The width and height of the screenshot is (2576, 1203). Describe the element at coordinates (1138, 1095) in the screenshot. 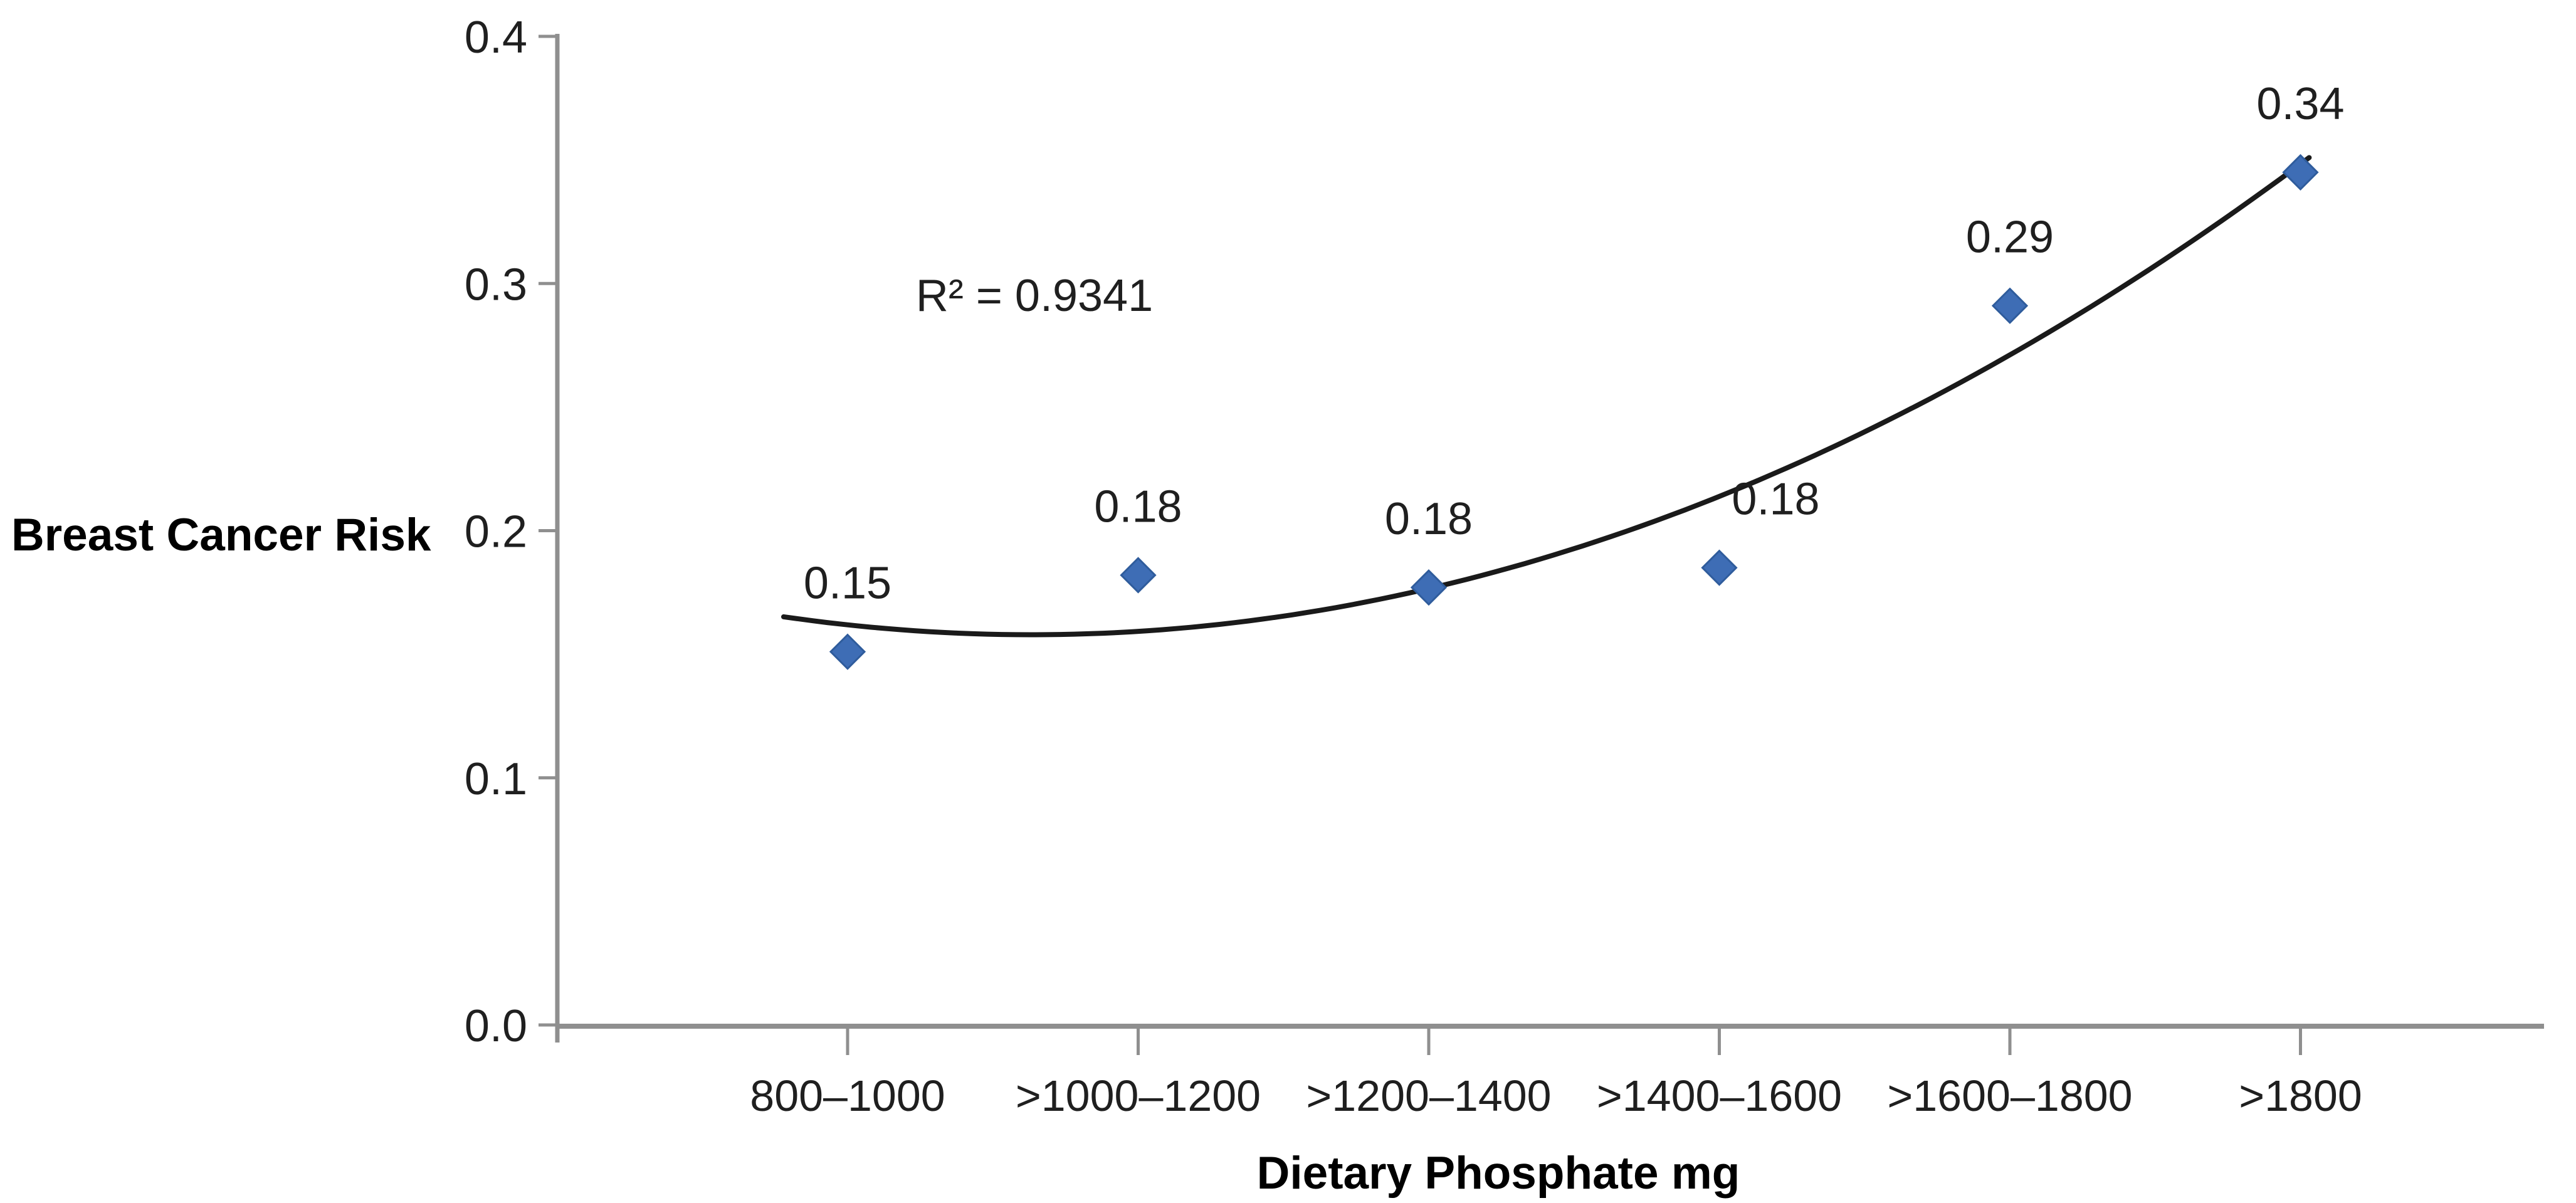

I see `x-tick-label: >1000–1200` at that location.